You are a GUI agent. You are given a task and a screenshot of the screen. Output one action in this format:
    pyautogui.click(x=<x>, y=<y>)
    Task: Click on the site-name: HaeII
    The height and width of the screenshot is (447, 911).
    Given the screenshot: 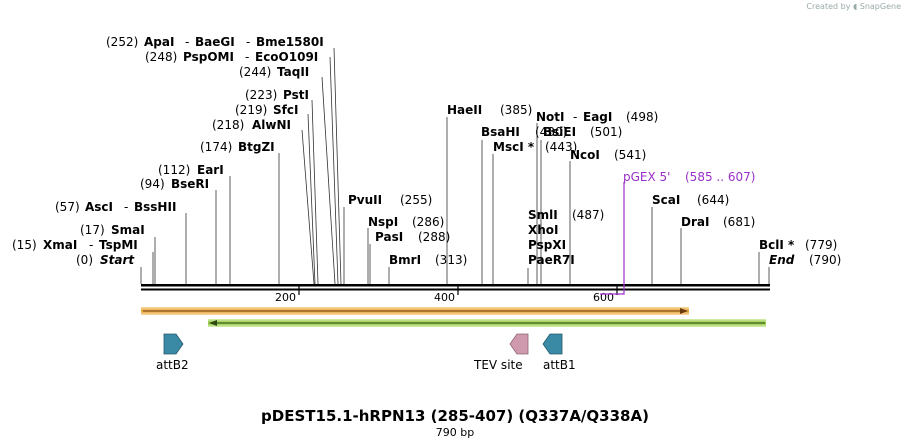 What is the action you would take?
    pyautogui.click(x=464, y=110)
    